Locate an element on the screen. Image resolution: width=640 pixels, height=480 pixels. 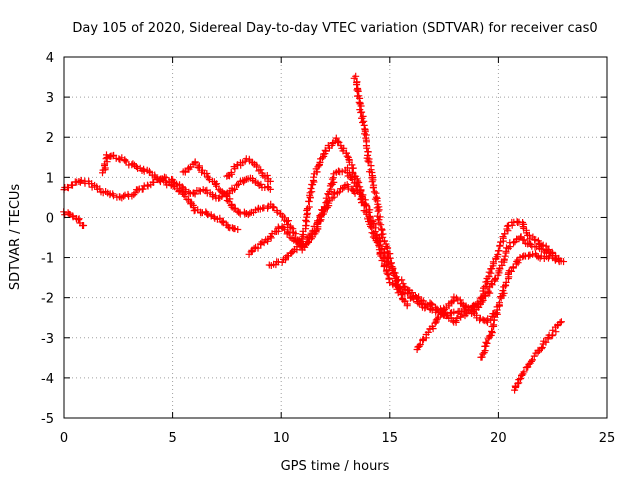
x-tick-label: 10 is located at coordinates (281, 438).